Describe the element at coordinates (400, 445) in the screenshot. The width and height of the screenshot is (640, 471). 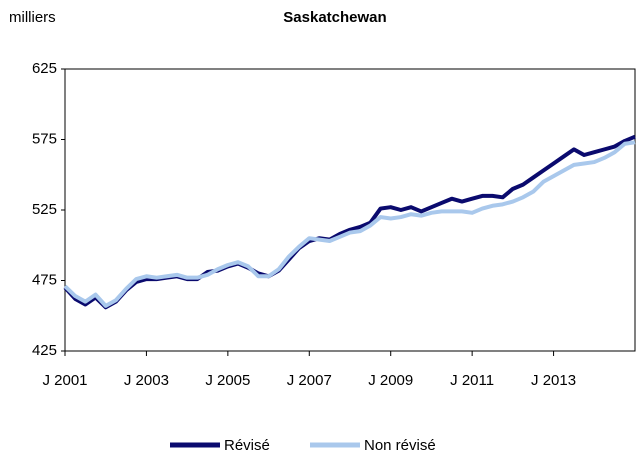
I see `legend-label: Non révisé` at that location.